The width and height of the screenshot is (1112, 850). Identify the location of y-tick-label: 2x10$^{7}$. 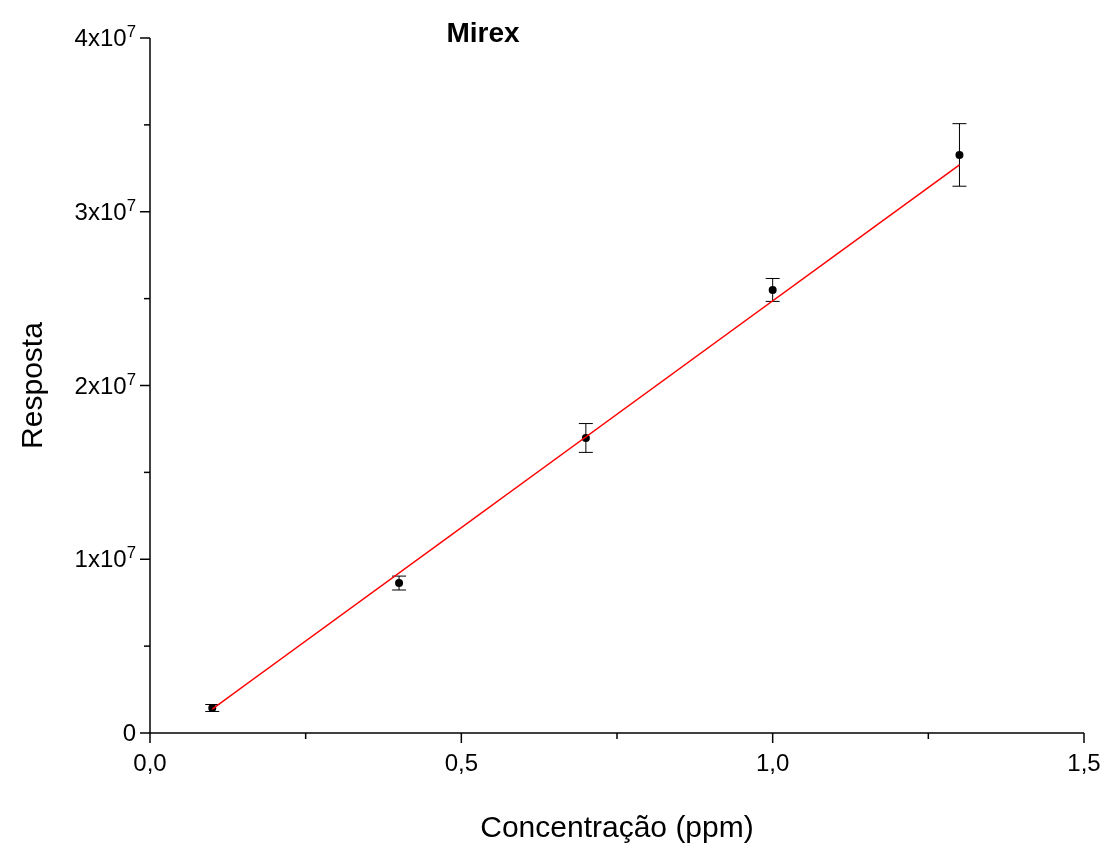
(105, 384).